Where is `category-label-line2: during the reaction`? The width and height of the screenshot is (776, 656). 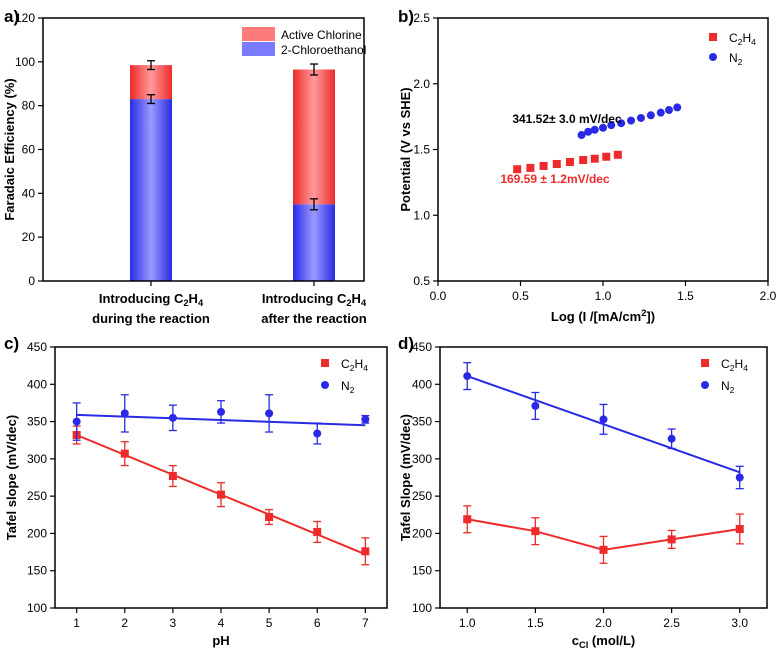
category-label-line2: during the reaction is located at coordinates (151, 318).